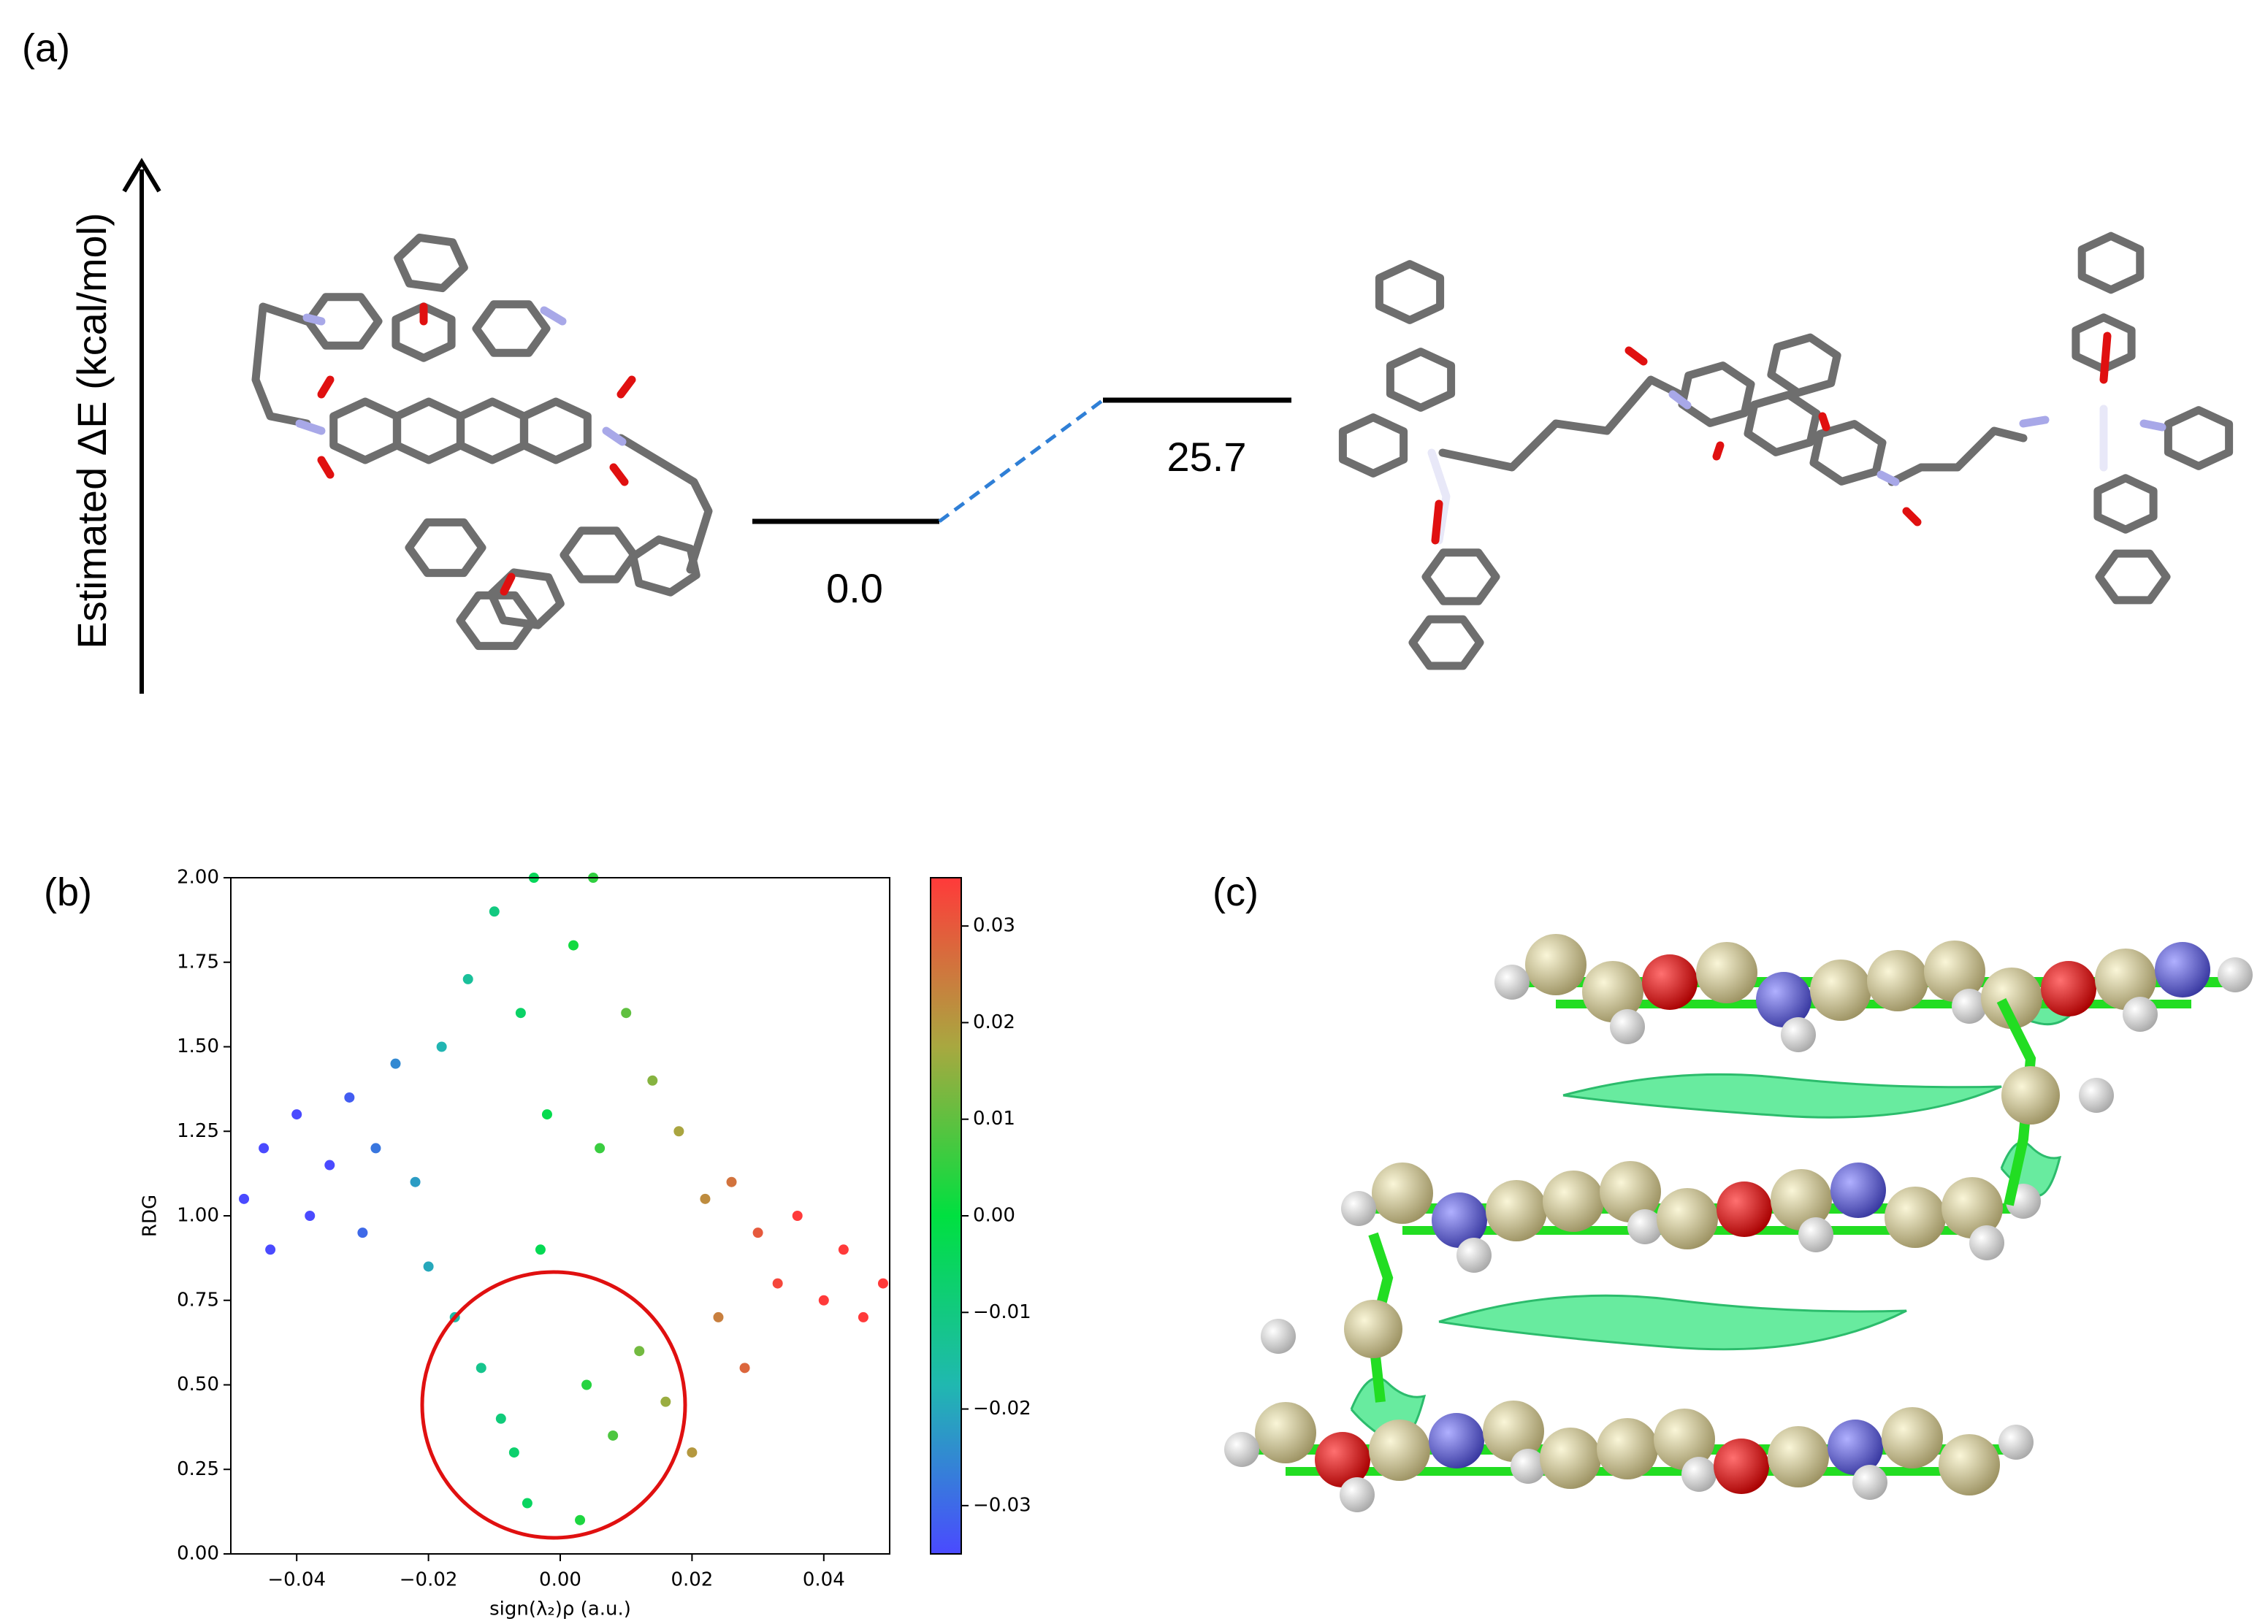  Describe the element at coordinates (198, 878) in the screenshot. I see `y-tick-label: 2.00` at that location.